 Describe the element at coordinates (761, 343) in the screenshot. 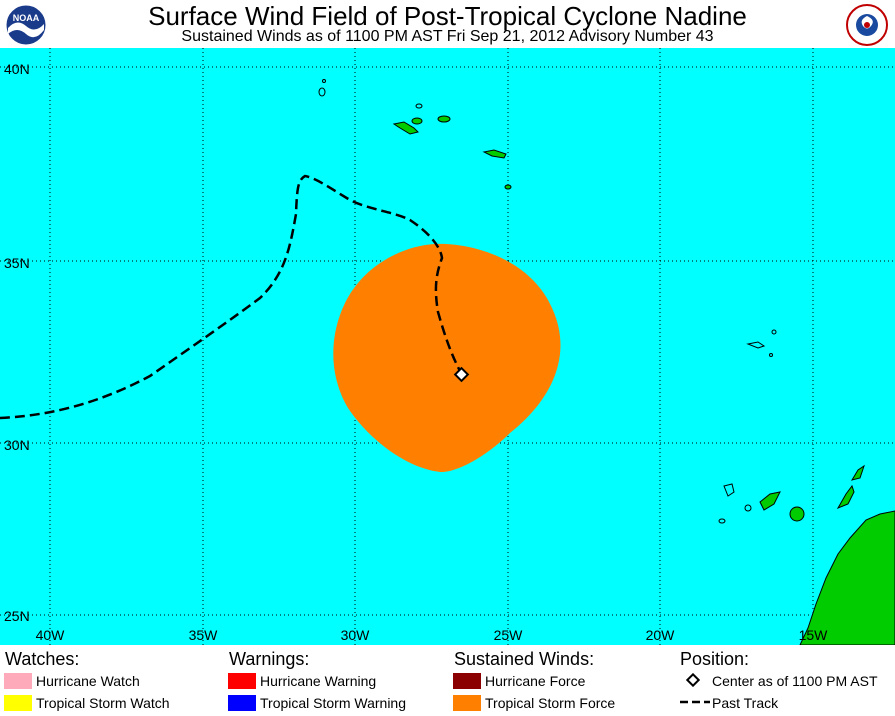

I see `madeira-islands` at that location.